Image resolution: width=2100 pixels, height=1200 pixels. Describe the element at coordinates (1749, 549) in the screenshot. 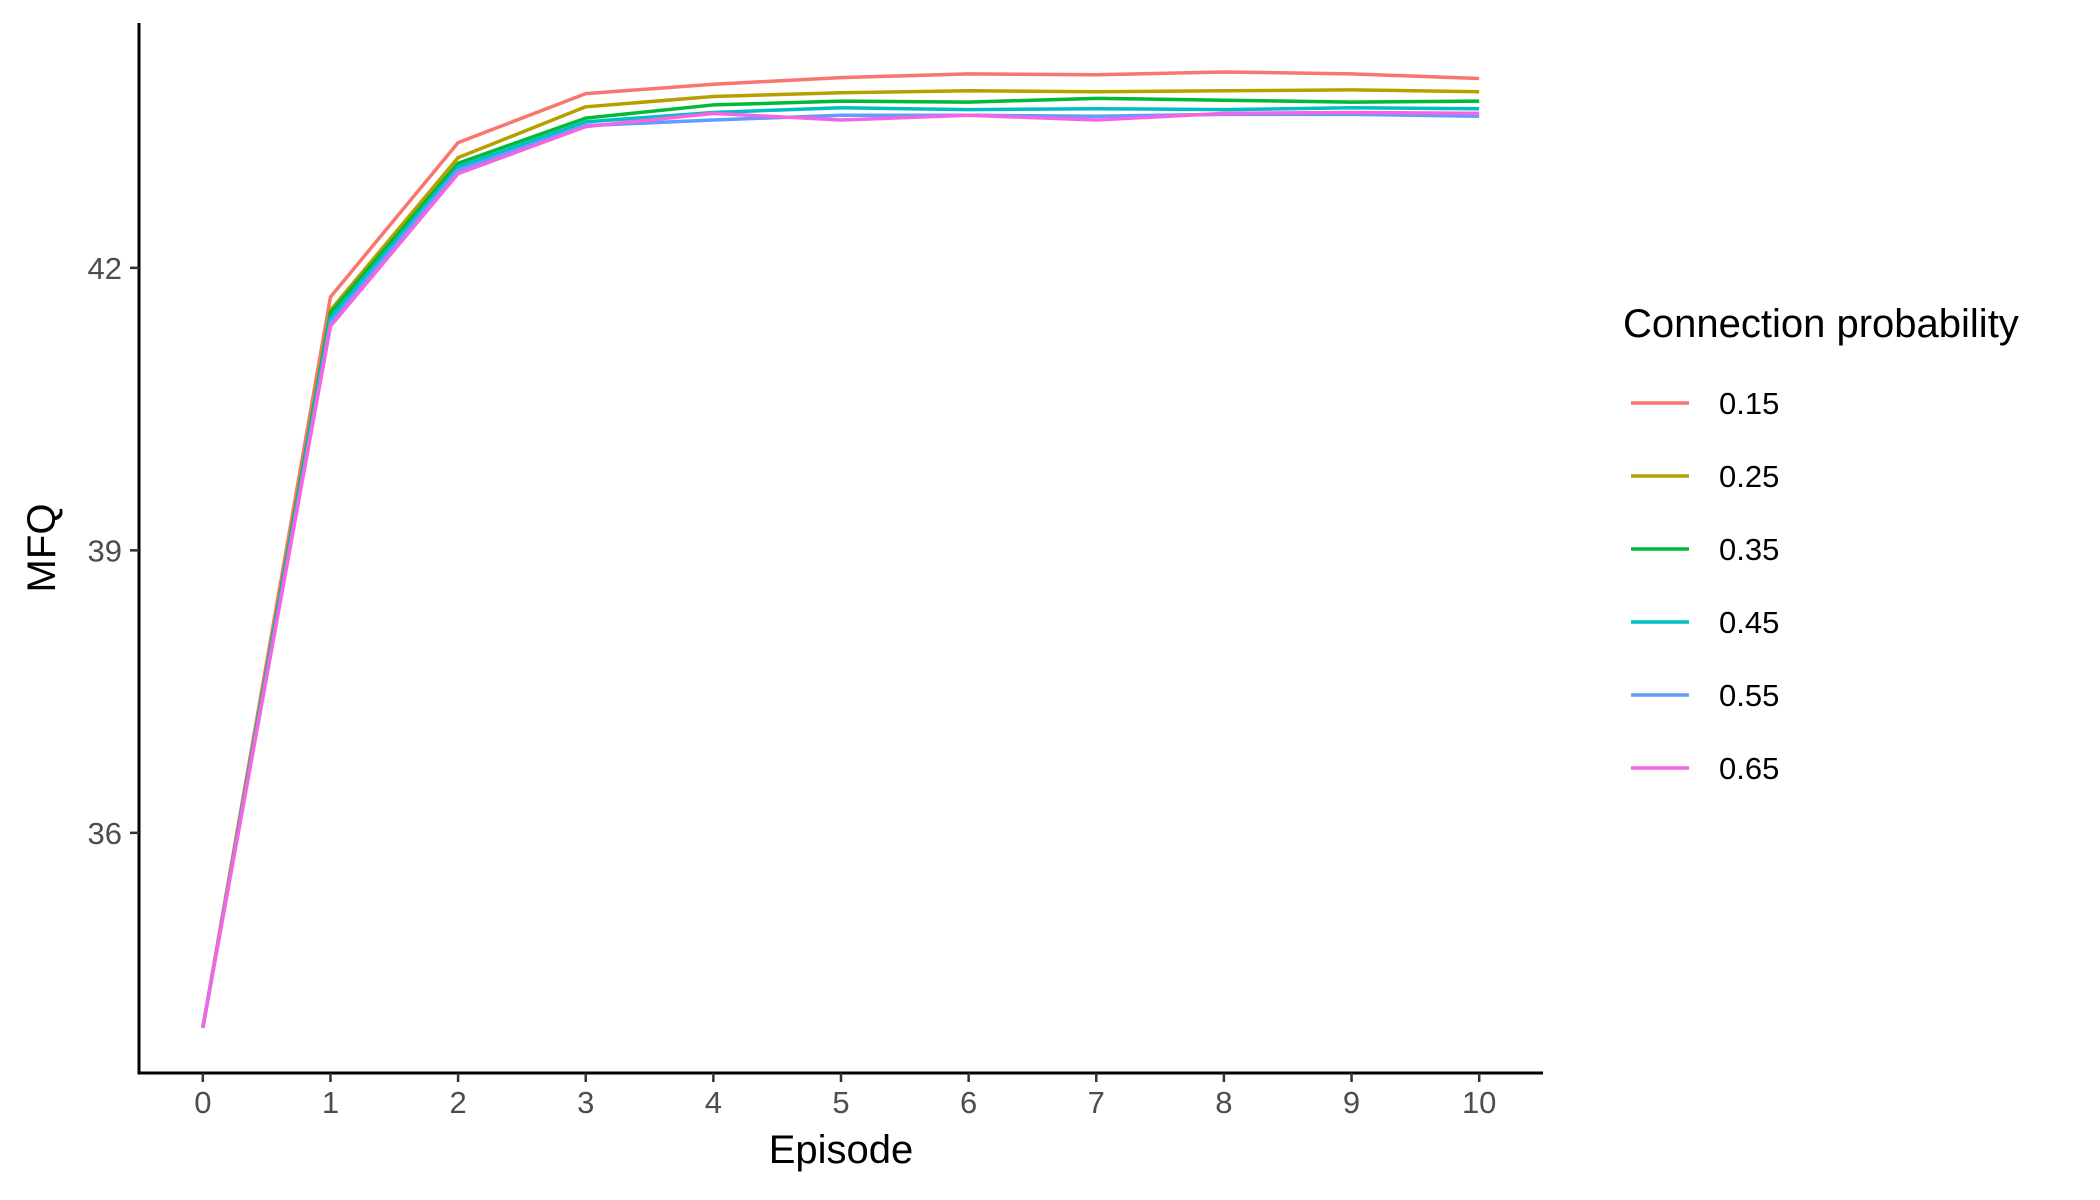

I see `legend-label: 0.35` at that location.